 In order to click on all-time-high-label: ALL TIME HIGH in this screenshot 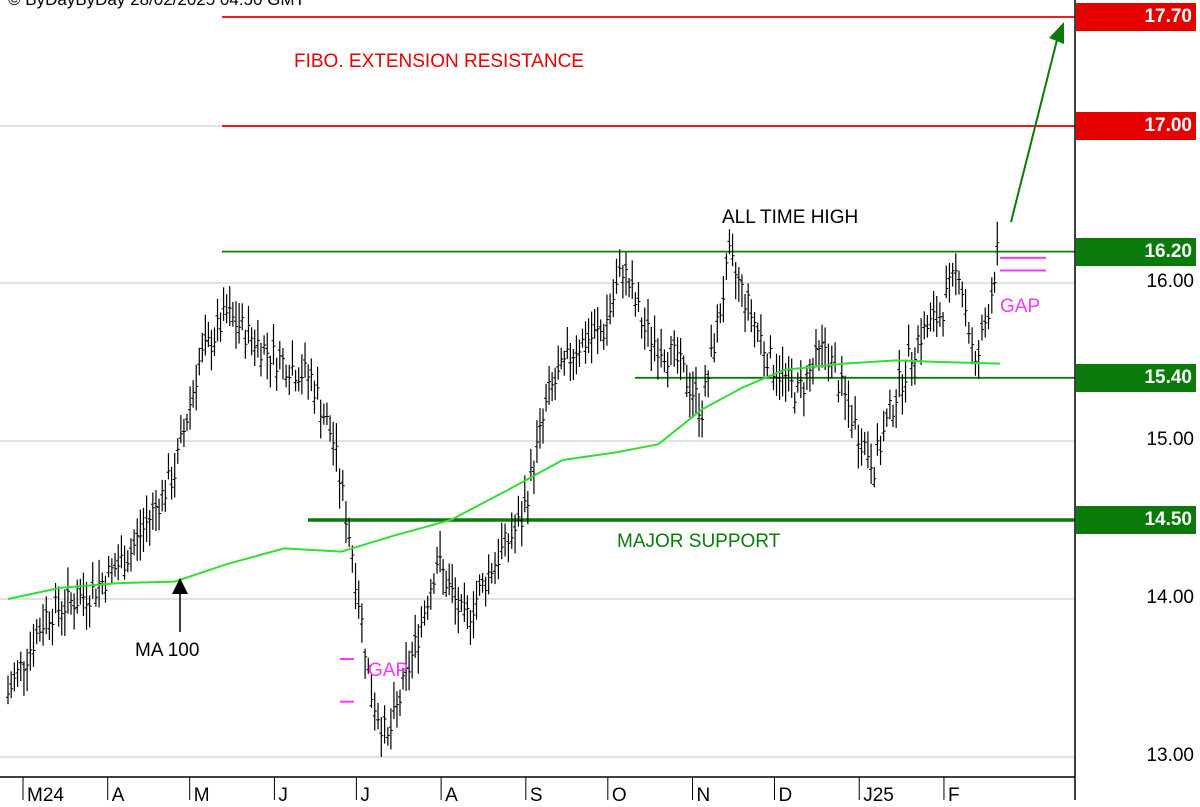, I will do `click(790, 217)`.